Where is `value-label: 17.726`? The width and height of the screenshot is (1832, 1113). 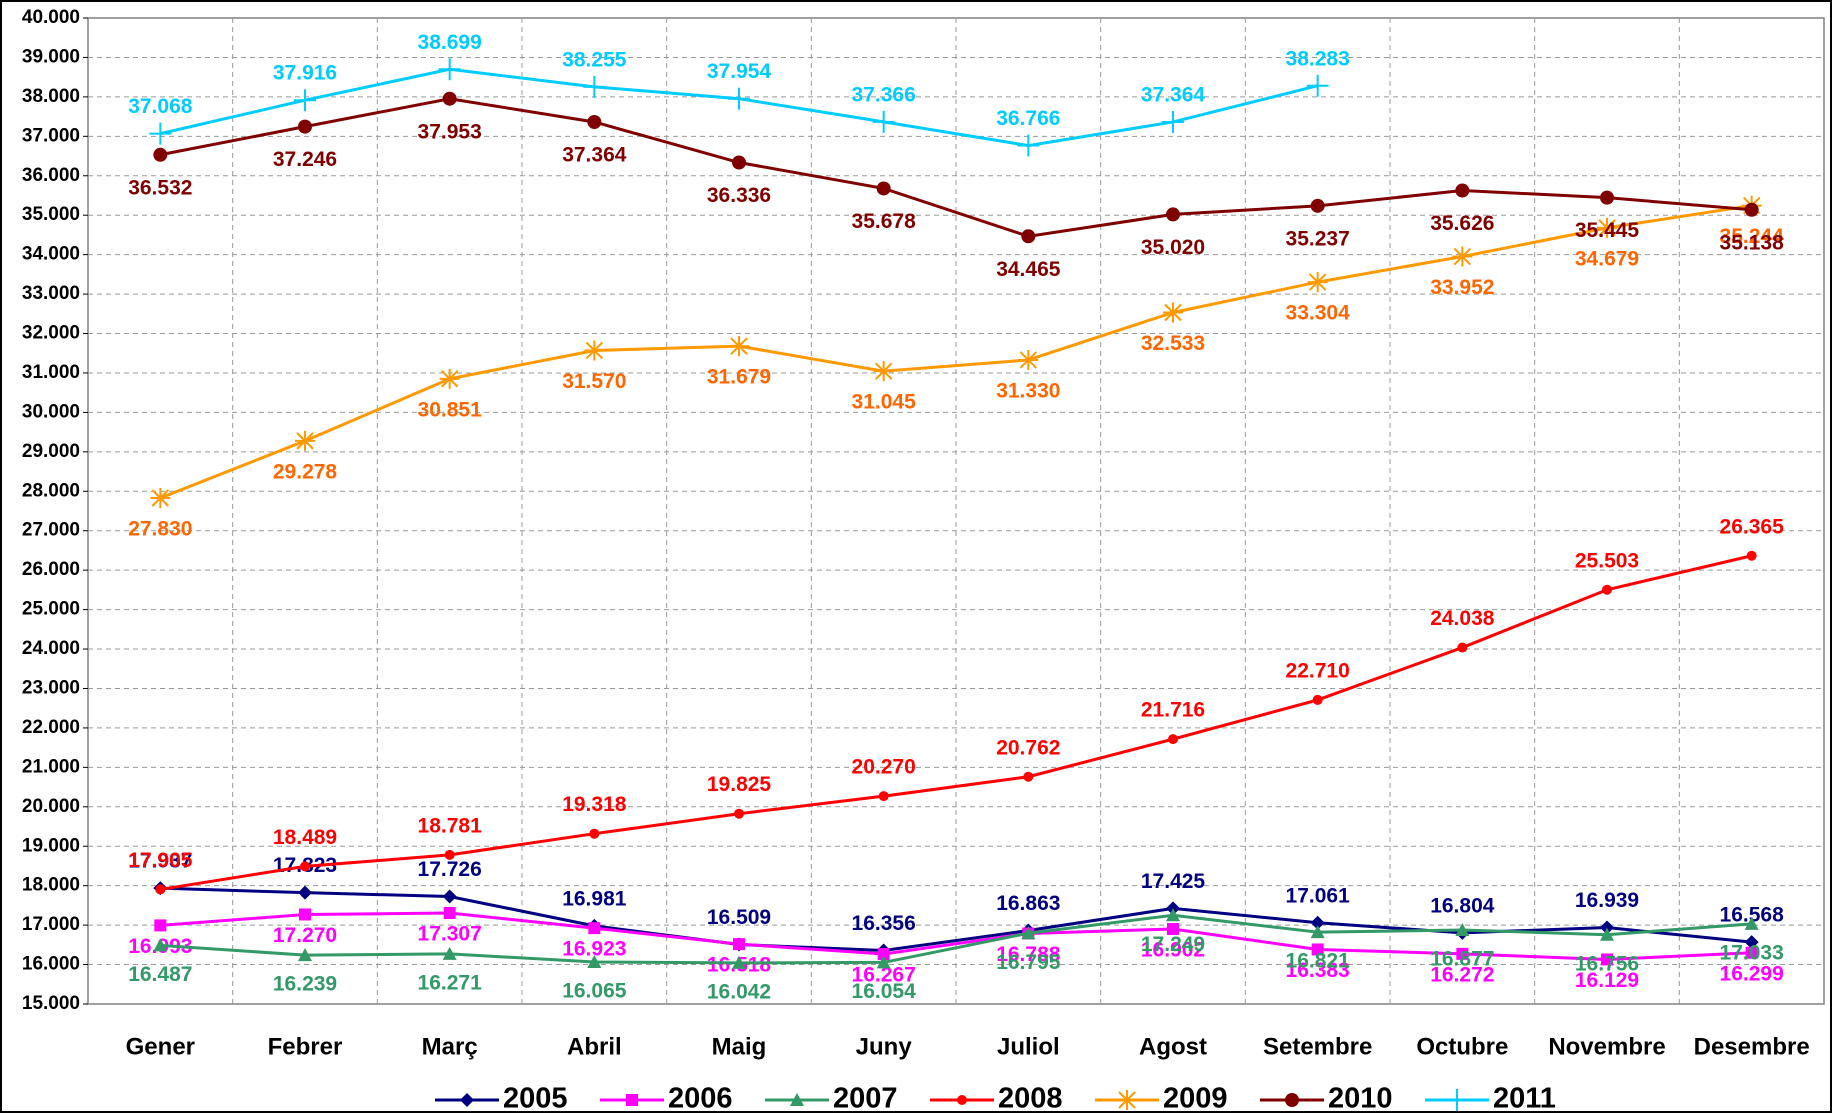 value-label: 17.726 is located at coordinates (450, 869).